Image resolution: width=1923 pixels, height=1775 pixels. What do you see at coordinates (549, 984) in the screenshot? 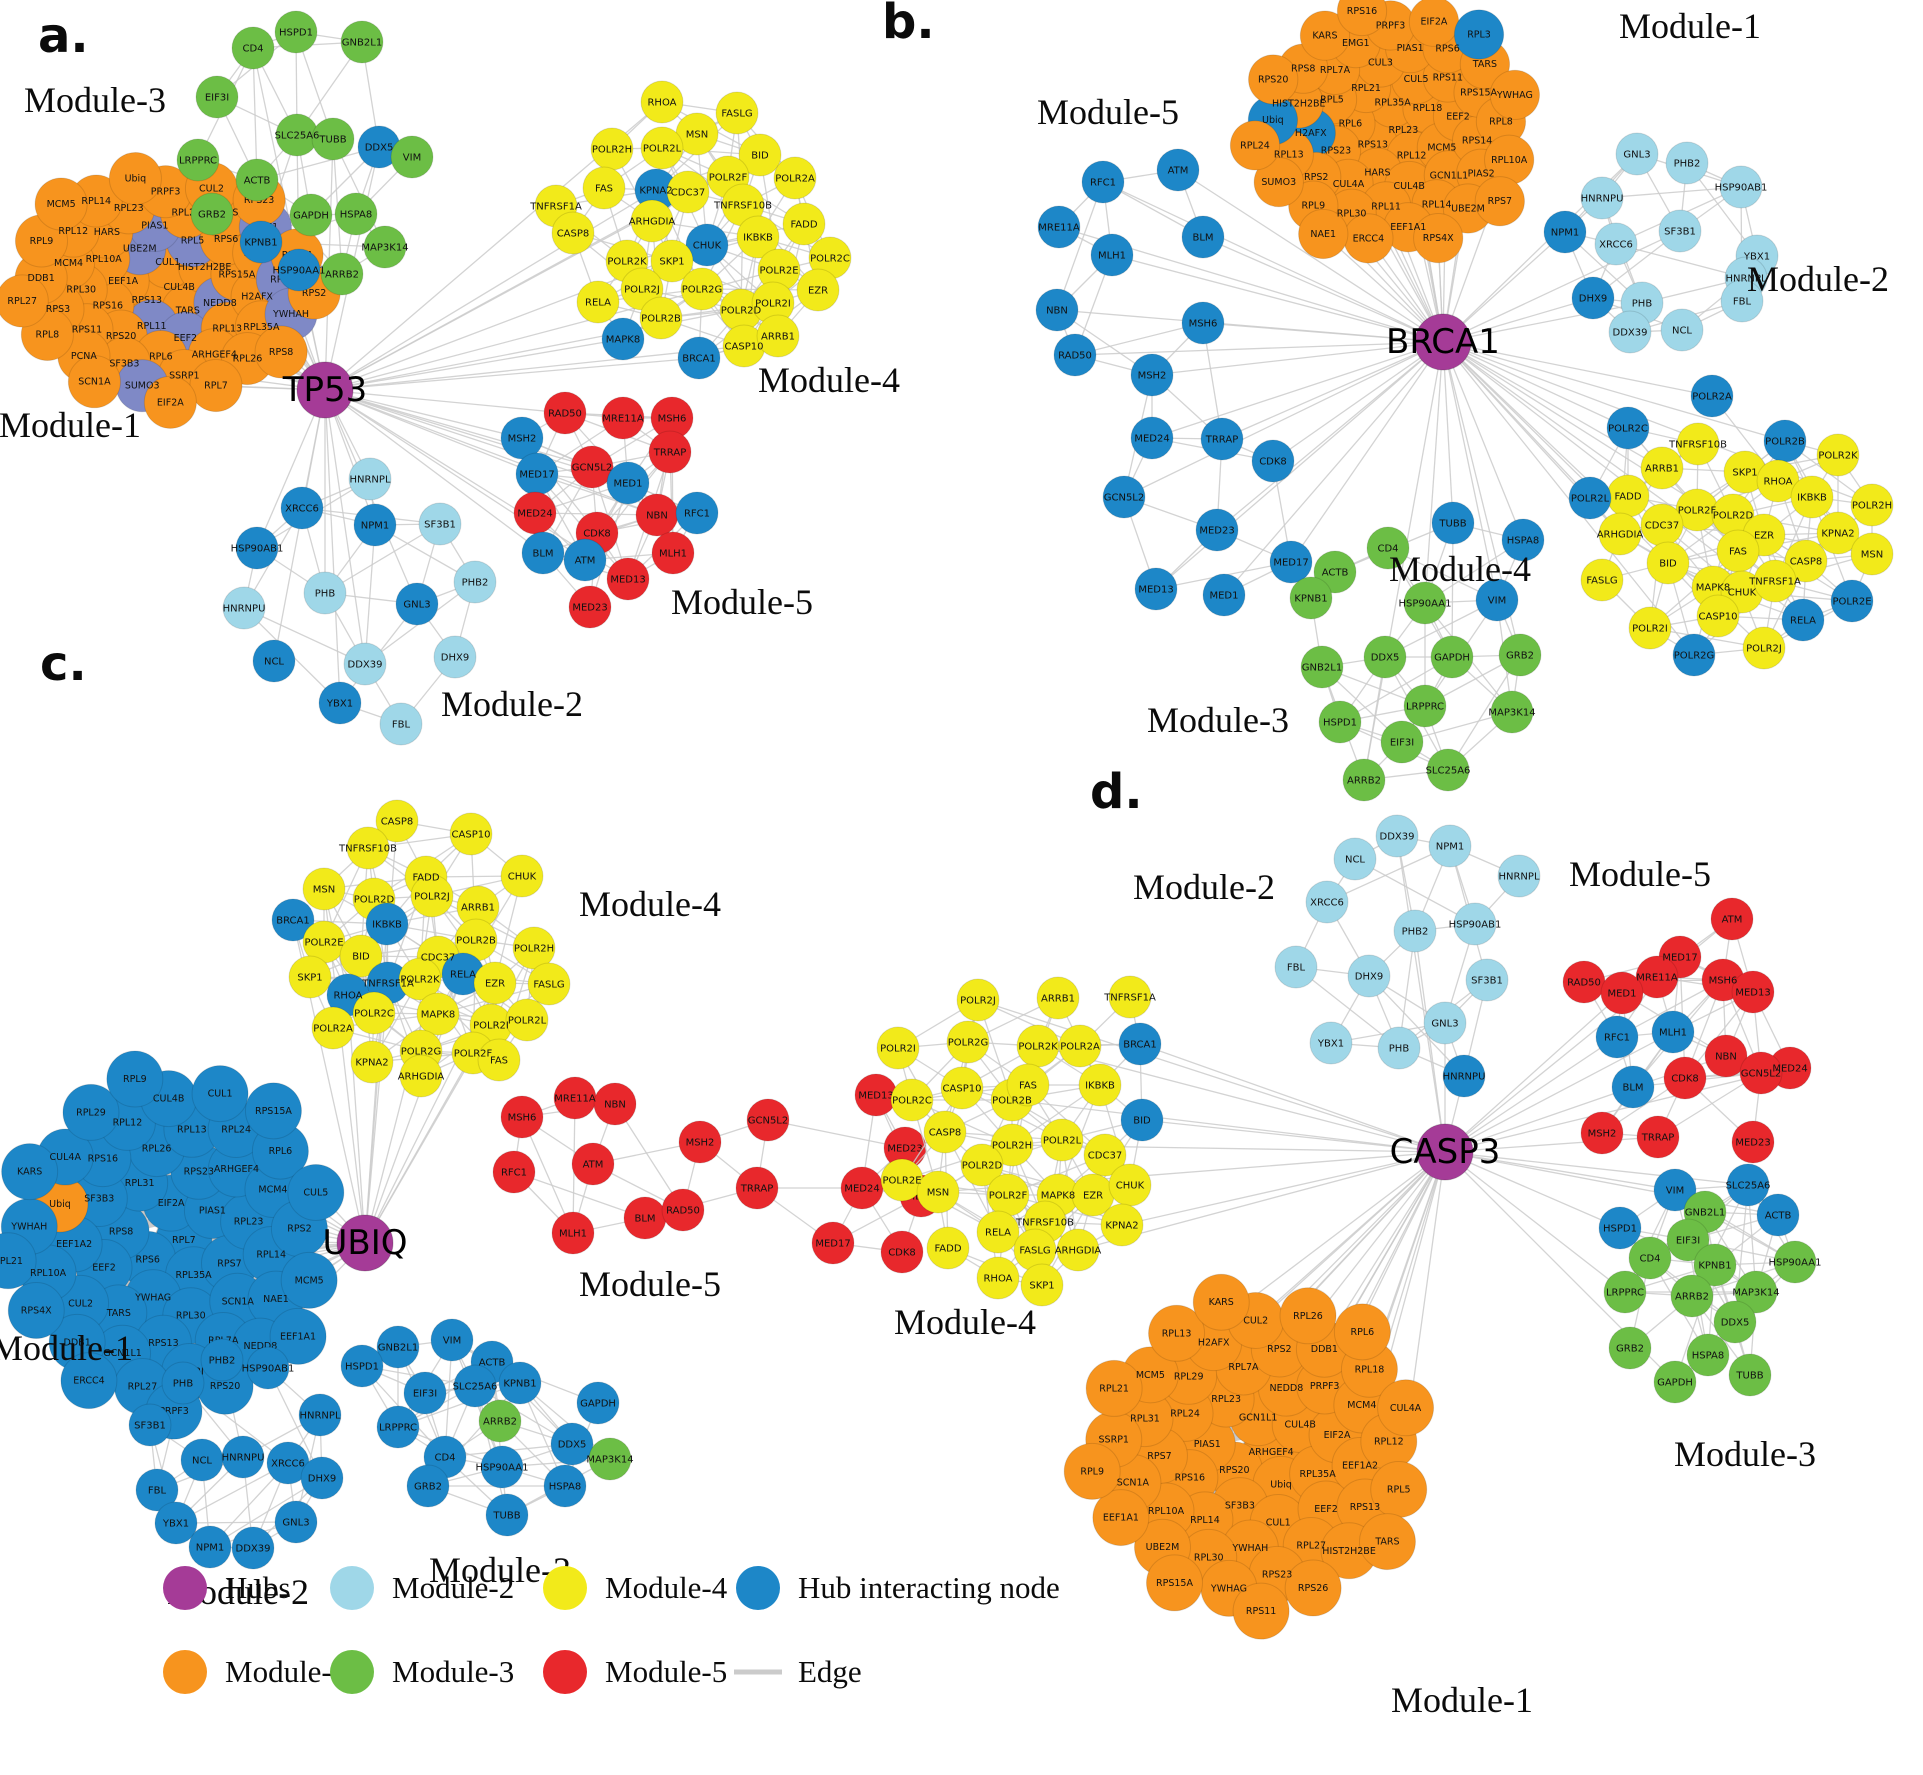
I see `node-FASLG` at bounding box center [549, 984].